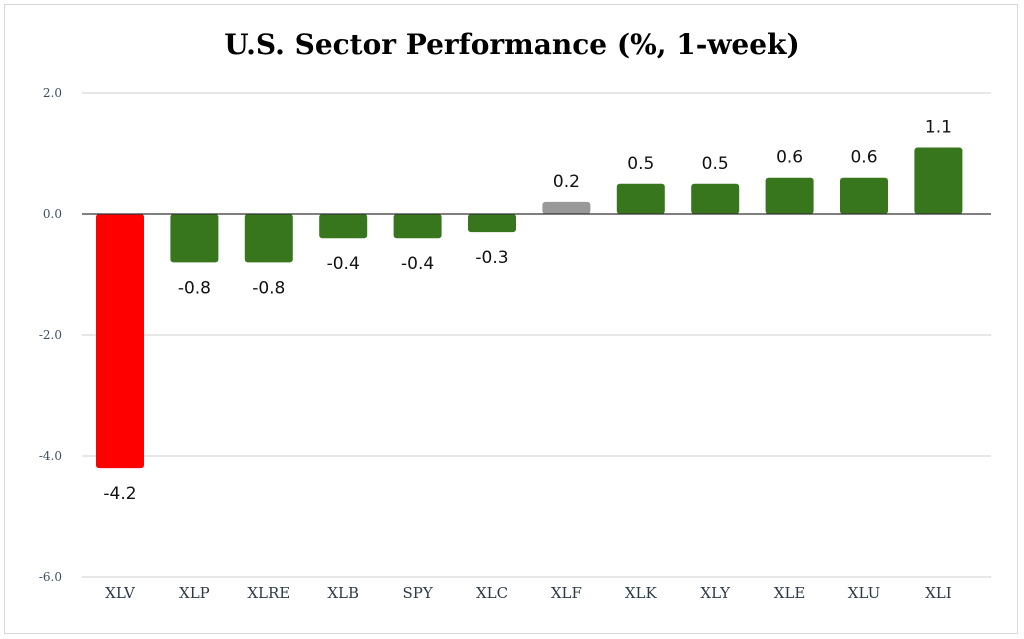  What do you see at coordinates (491, 258) in the screenshot?
I see `data-label: -0.3` at bounding box center [491, 258].